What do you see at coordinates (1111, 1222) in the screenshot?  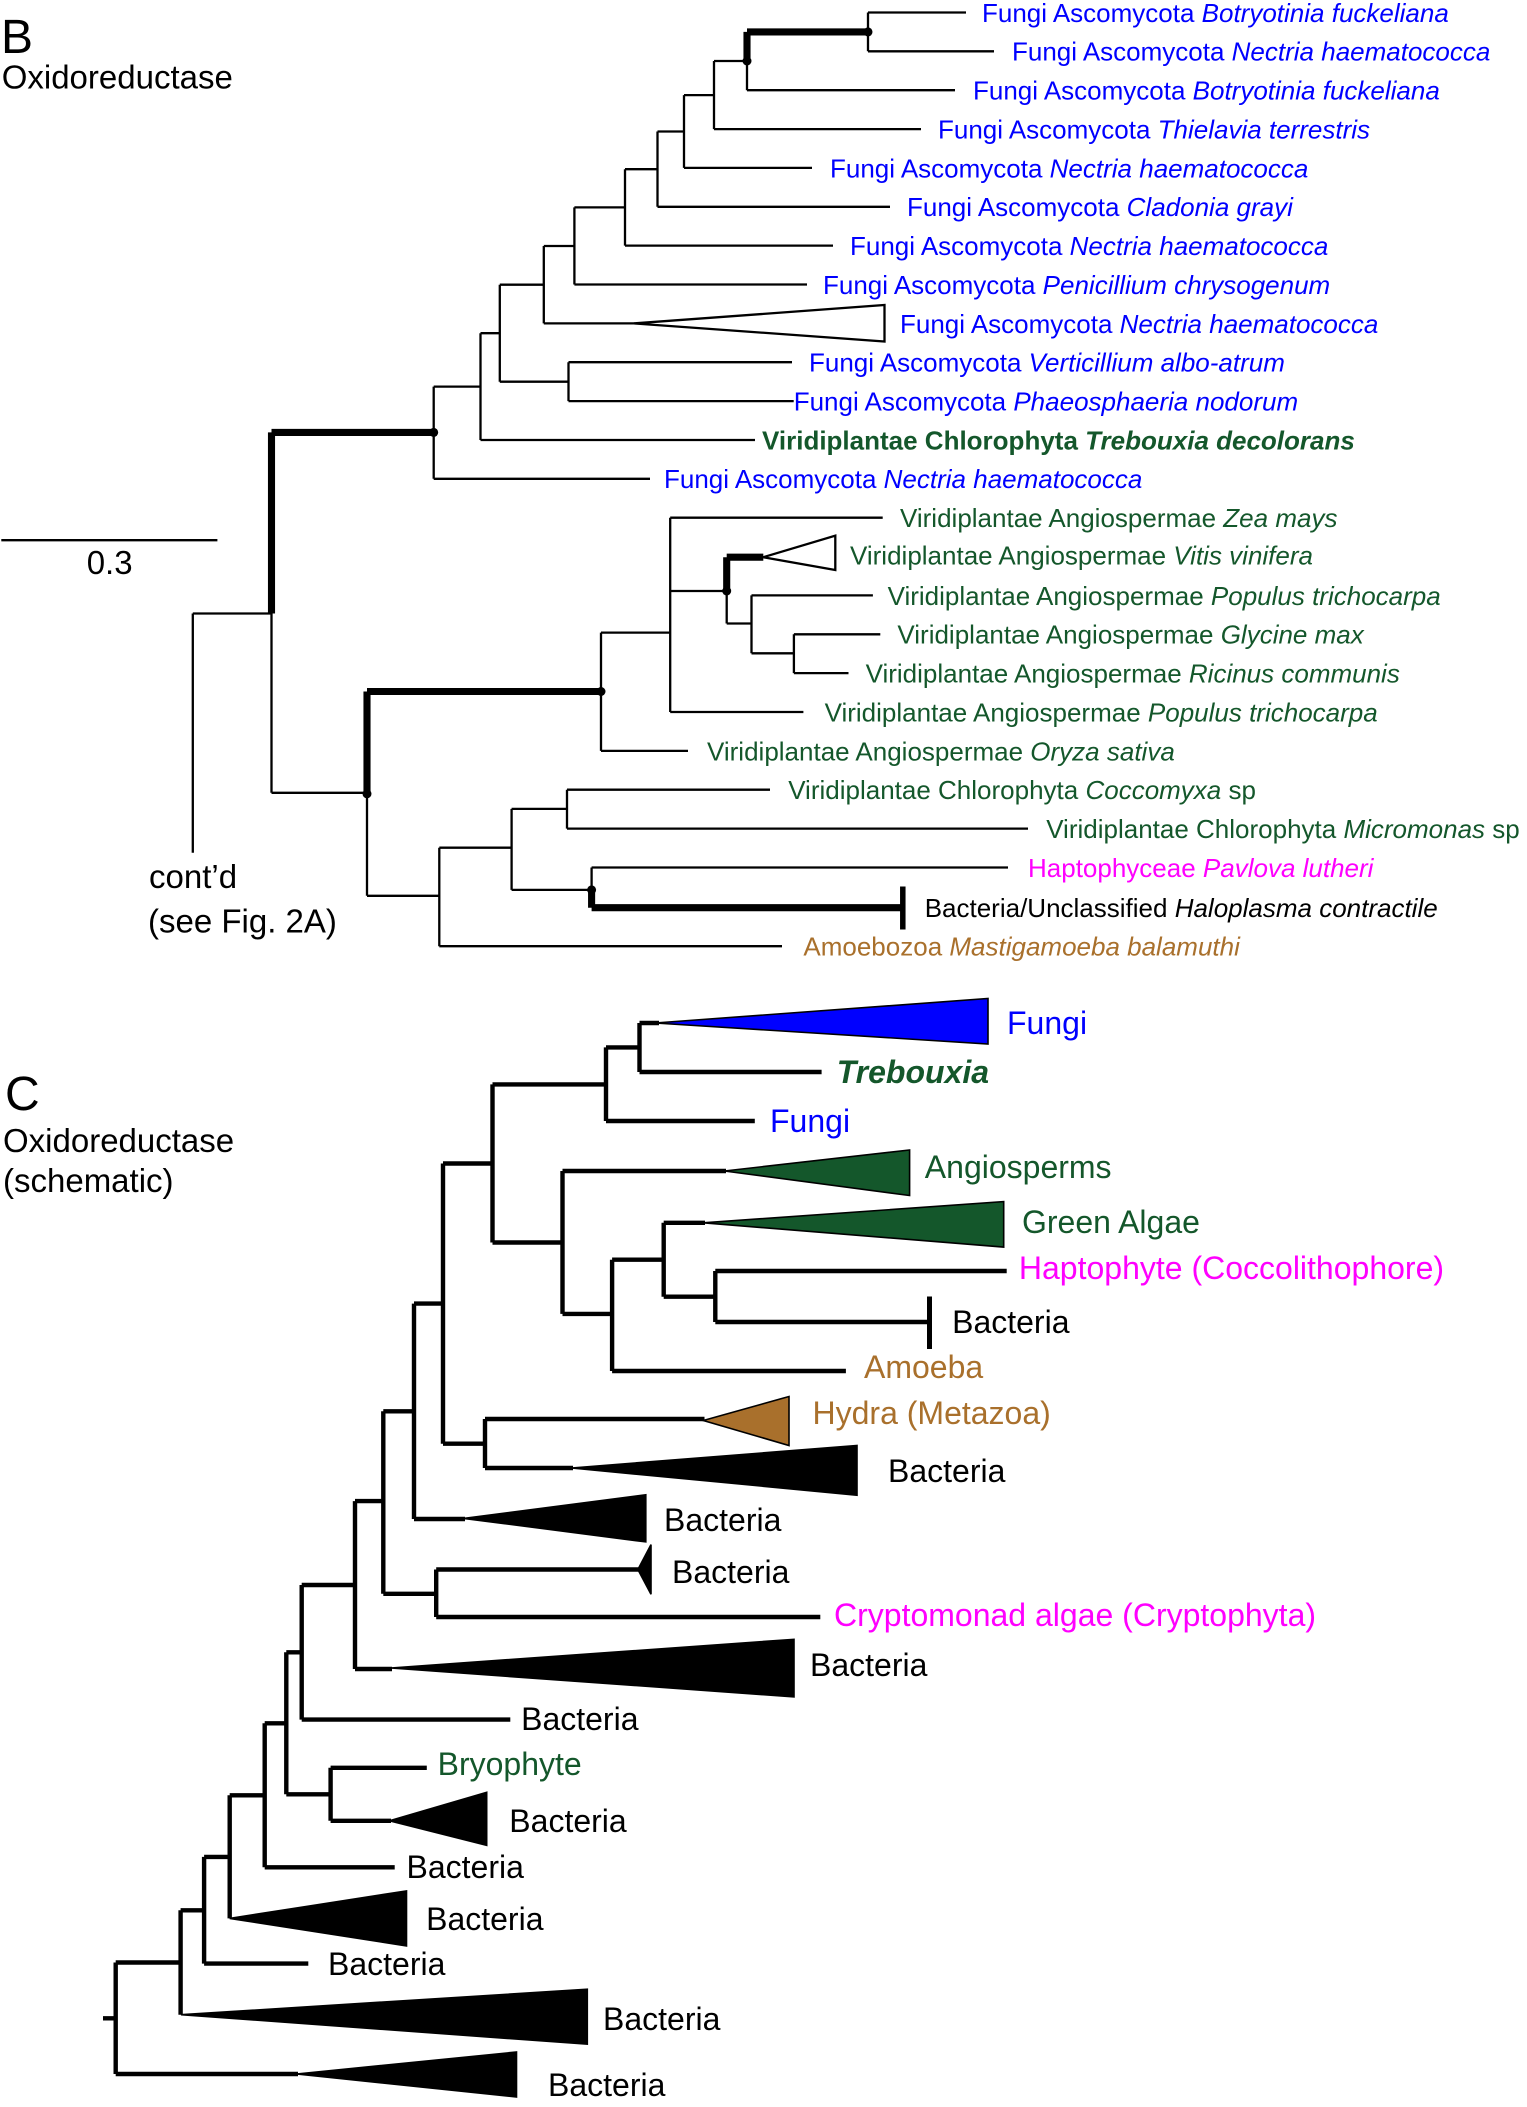 I see `svg-text: Green Algae` at bounding box center [1111, 1222].